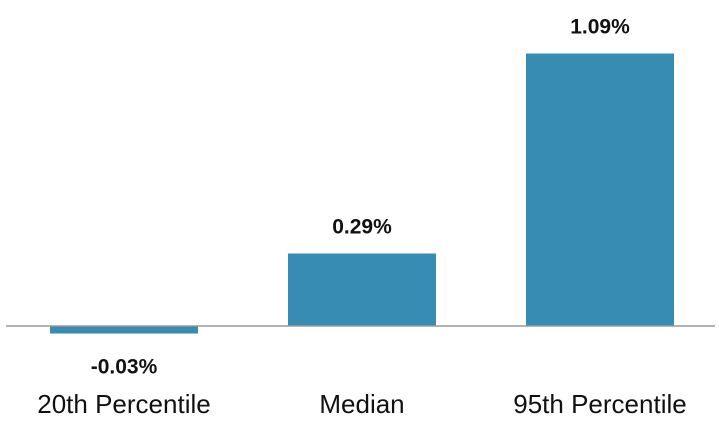  I want to click on value-label-20th-percentile: -0.03%, so click(124, 367).